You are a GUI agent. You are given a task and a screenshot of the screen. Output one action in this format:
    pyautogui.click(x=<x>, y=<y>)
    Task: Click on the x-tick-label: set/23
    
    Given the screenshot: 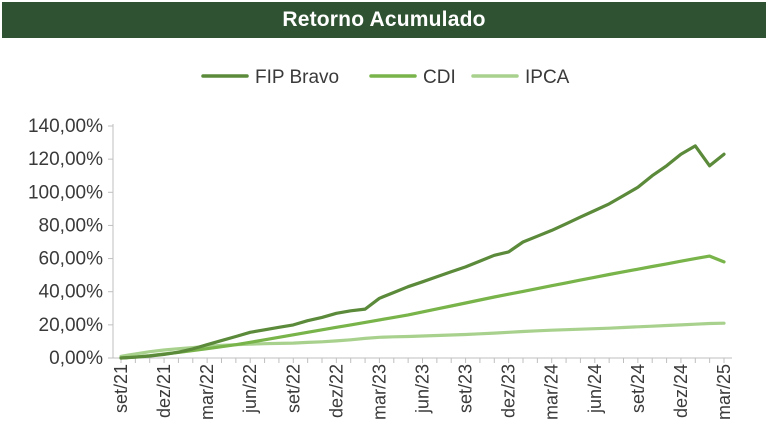 What is the action you would take?
    pyautogui.click(x=466, y=388)
    